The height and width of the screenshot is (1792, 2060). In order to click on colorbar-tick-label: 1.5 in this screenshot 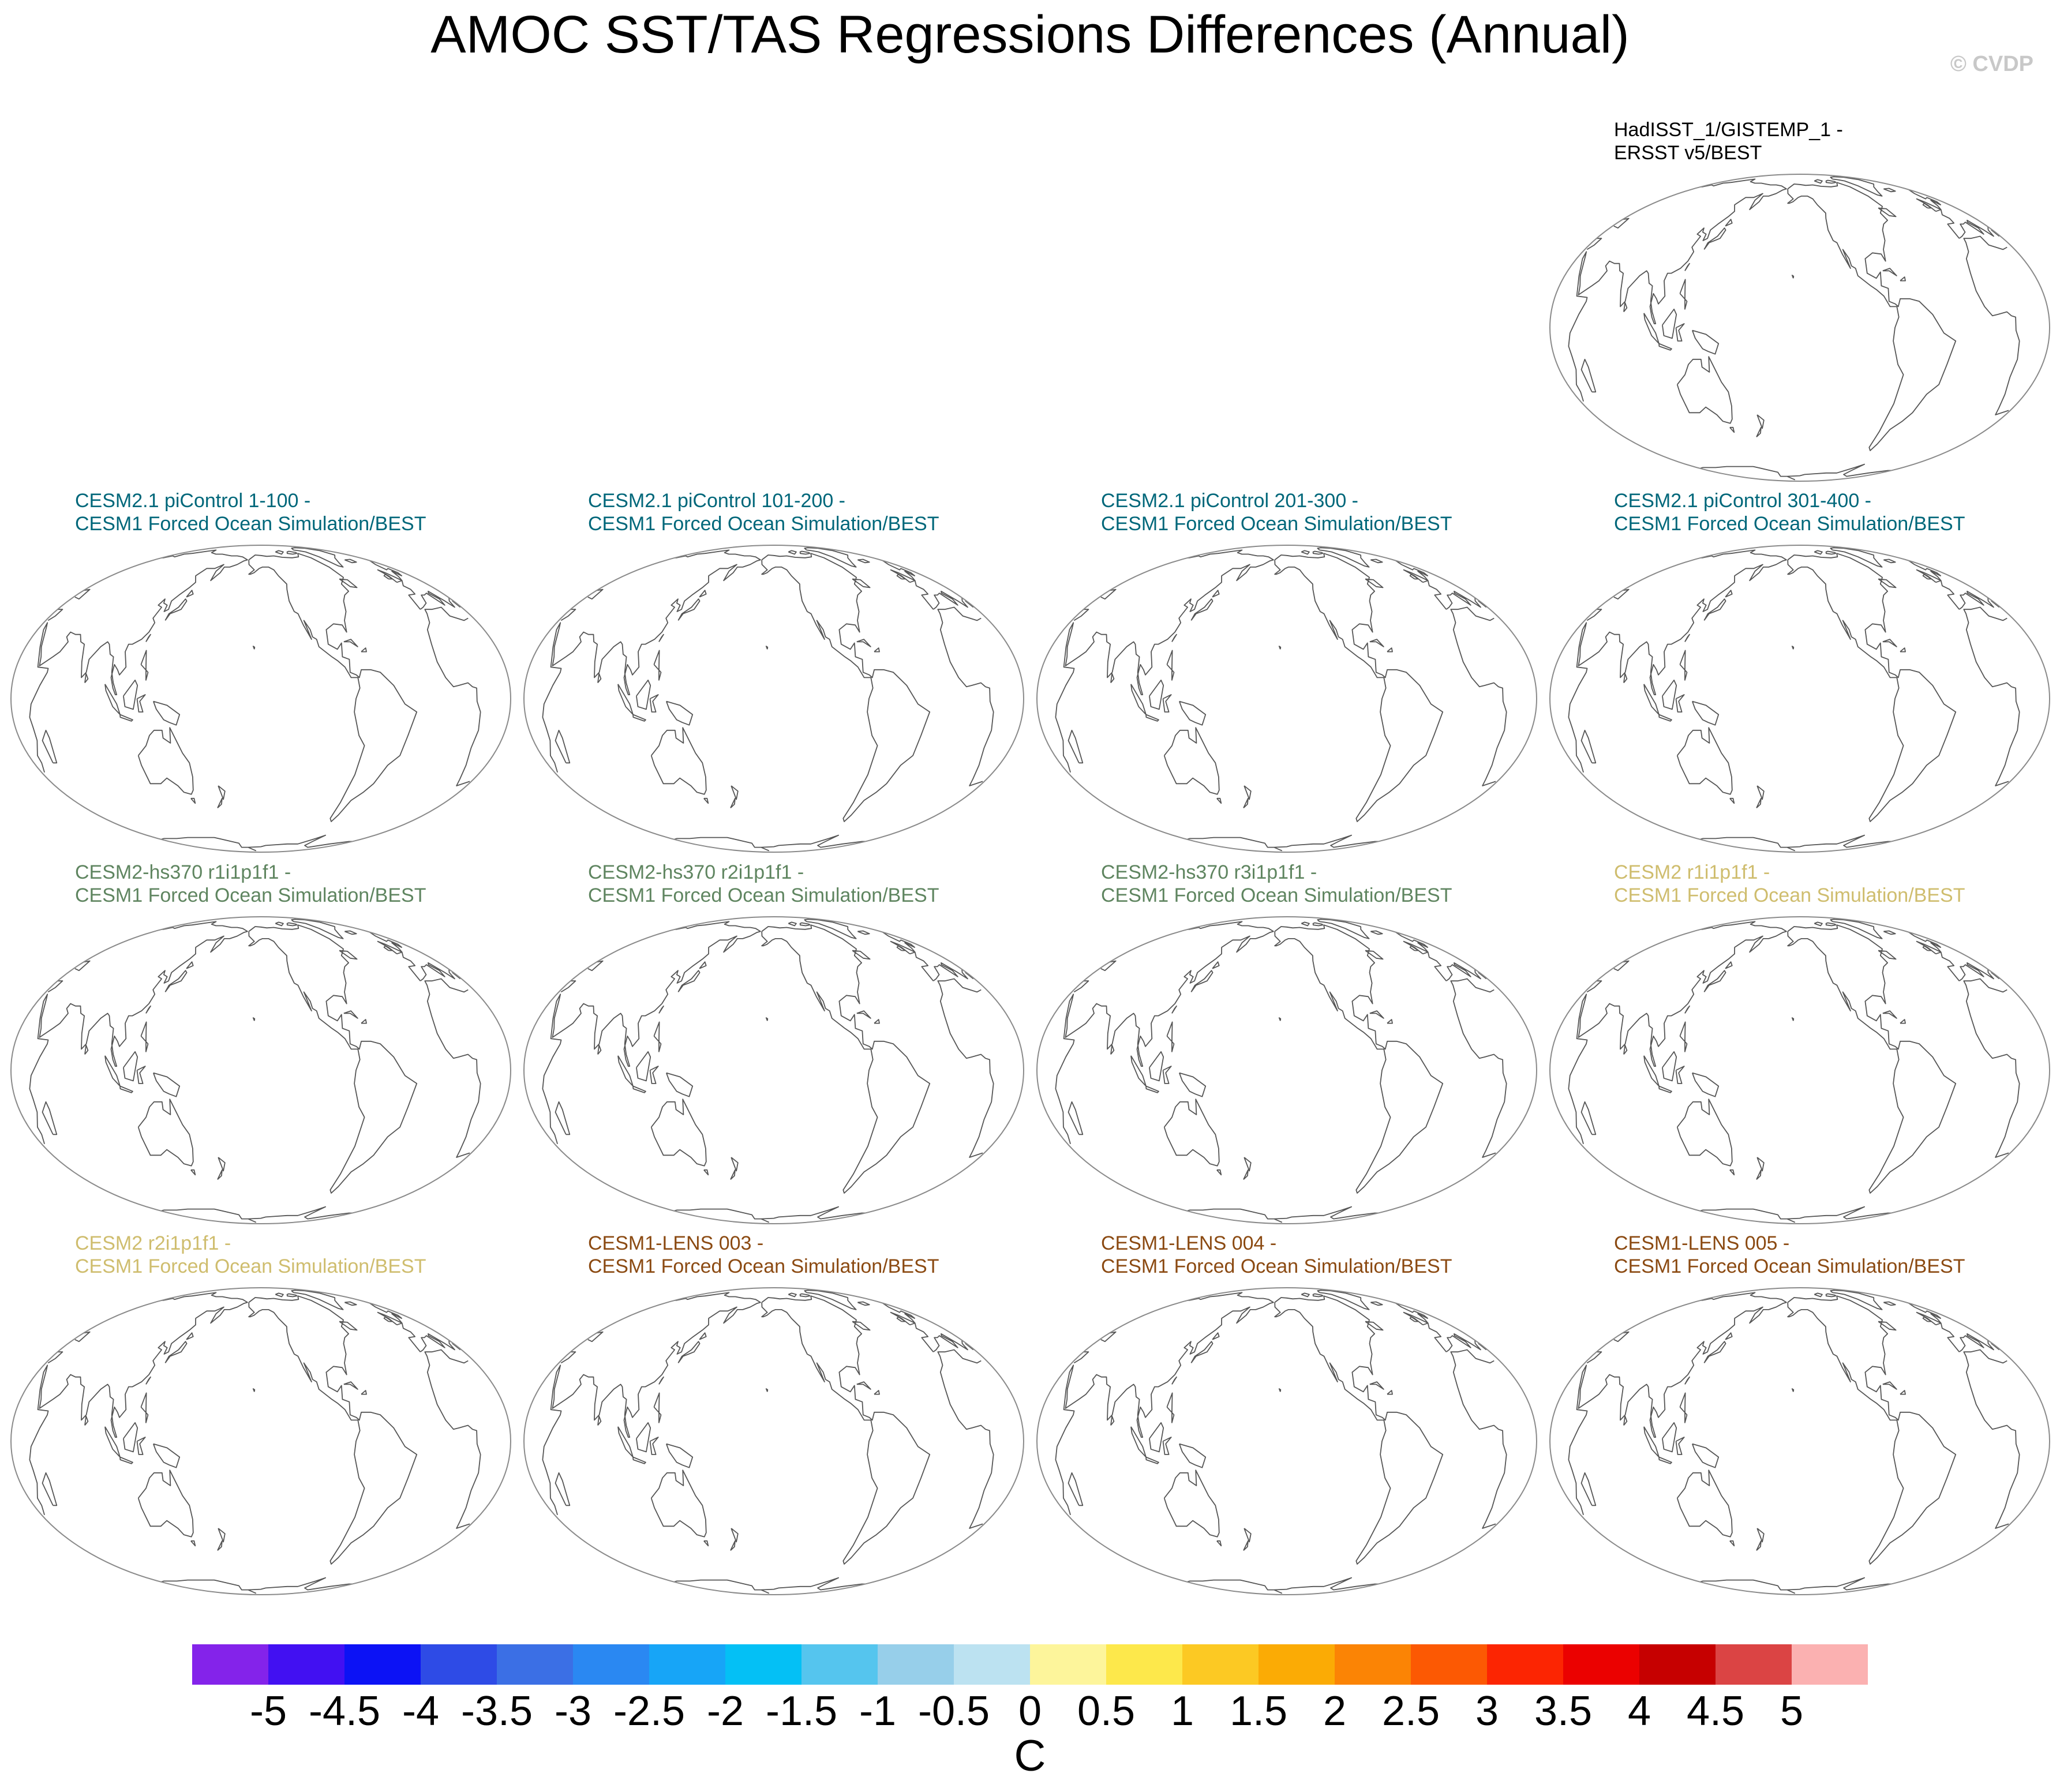, I will do `click(1258, 1711)`.